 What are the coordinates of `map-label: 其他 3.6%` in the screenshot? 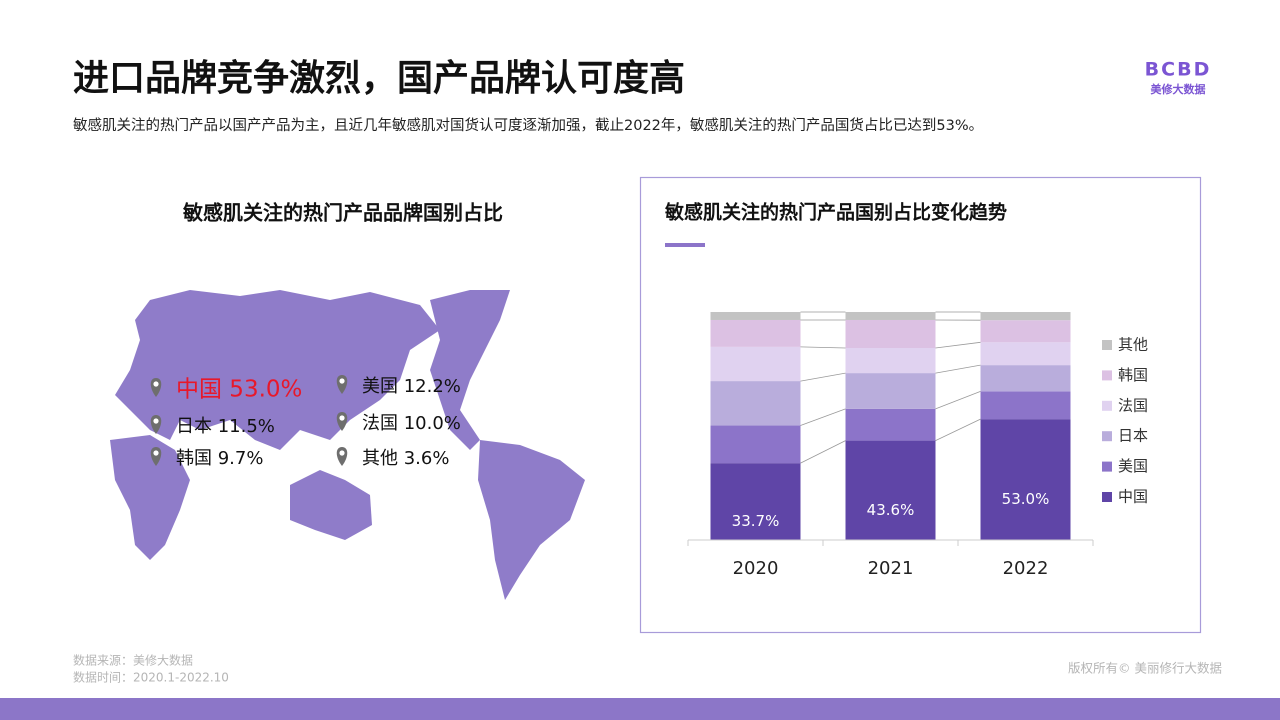 It's located at (405, 458).